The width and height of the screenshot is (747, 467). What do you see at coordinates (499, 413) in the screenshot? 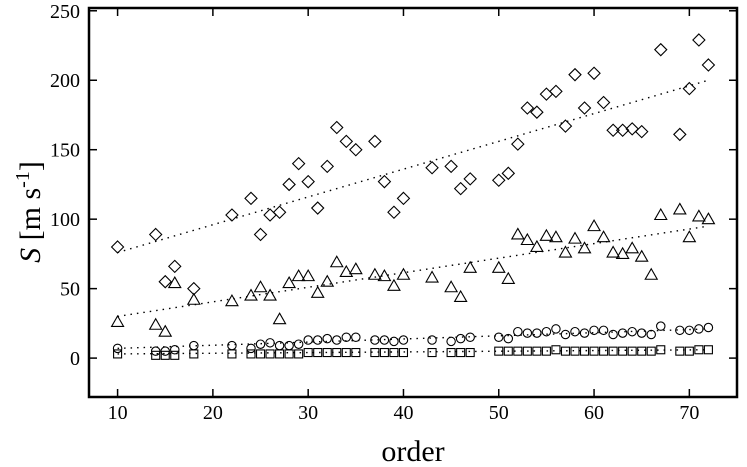
I see `x-tick-label: 50` at bounding box center [499, 413].